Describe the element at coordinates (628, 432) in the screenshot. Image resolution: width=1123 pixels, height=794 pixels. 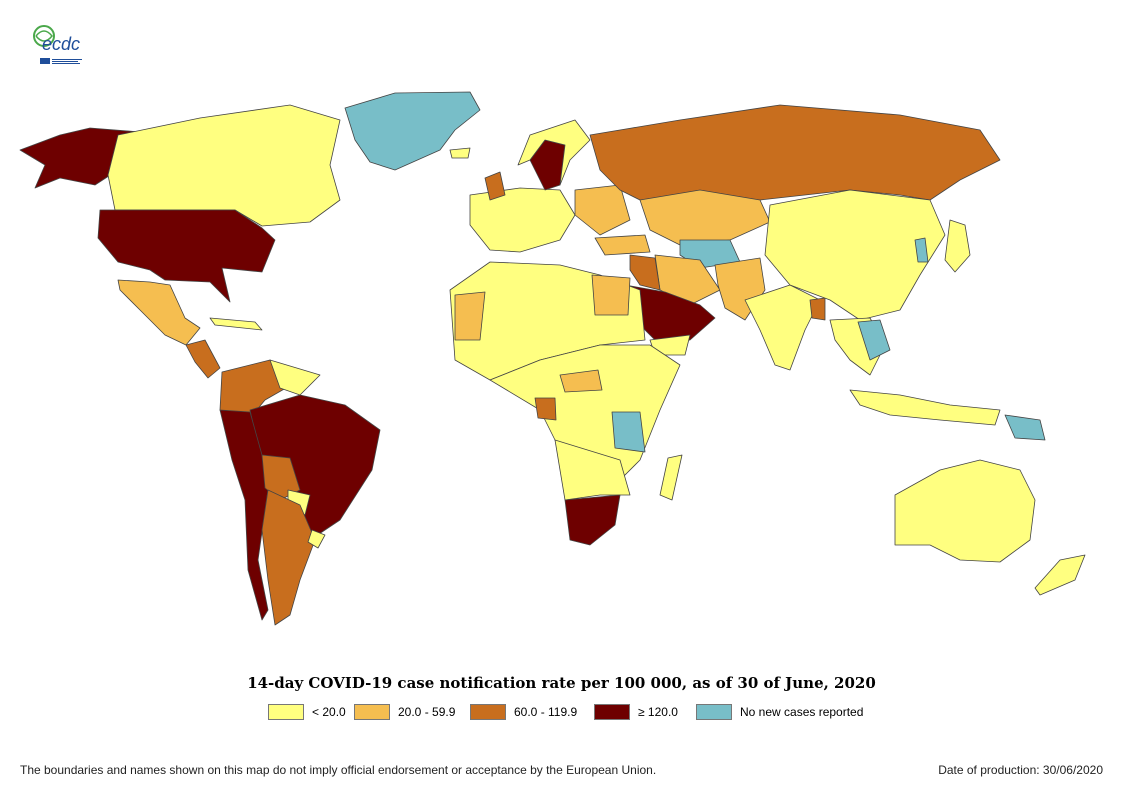
I see `region-tanzania` at that location.